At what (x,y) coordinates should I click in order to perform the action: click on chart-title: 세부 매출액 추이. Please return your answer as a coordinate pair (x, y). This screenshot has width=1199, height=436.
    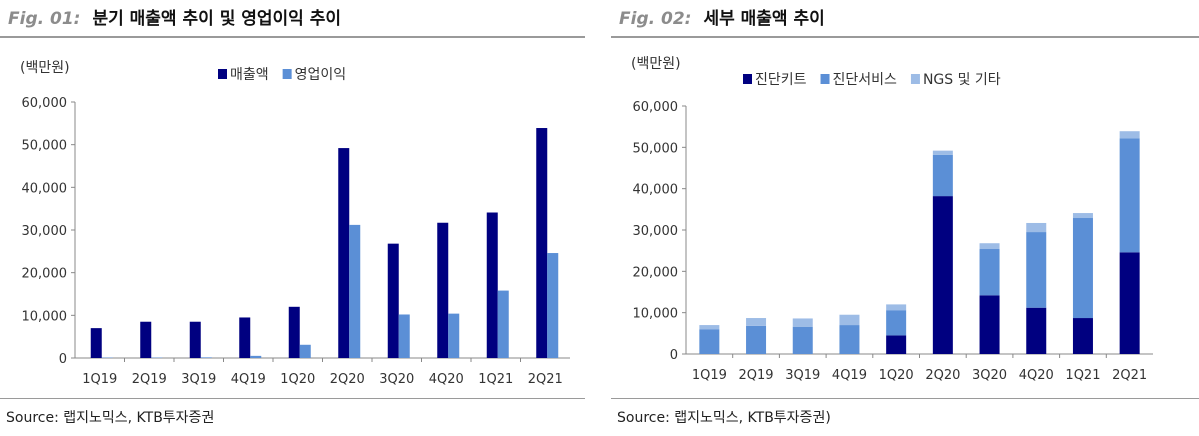
    Looking at the image, I should click on (764, 19).